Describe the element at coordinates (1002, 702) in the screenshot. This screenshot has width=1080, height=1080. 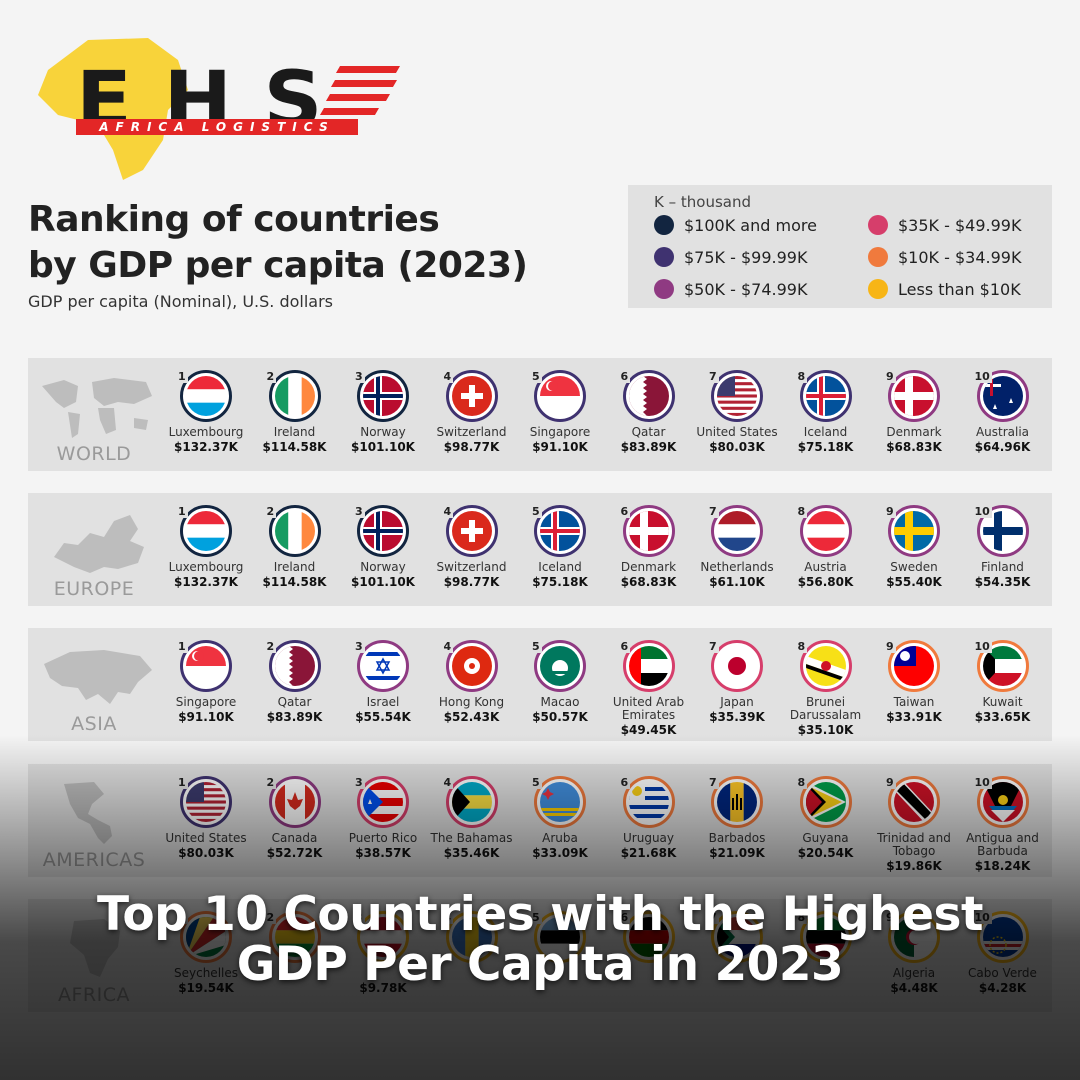
I see `country-name: Kuwait` at that location.